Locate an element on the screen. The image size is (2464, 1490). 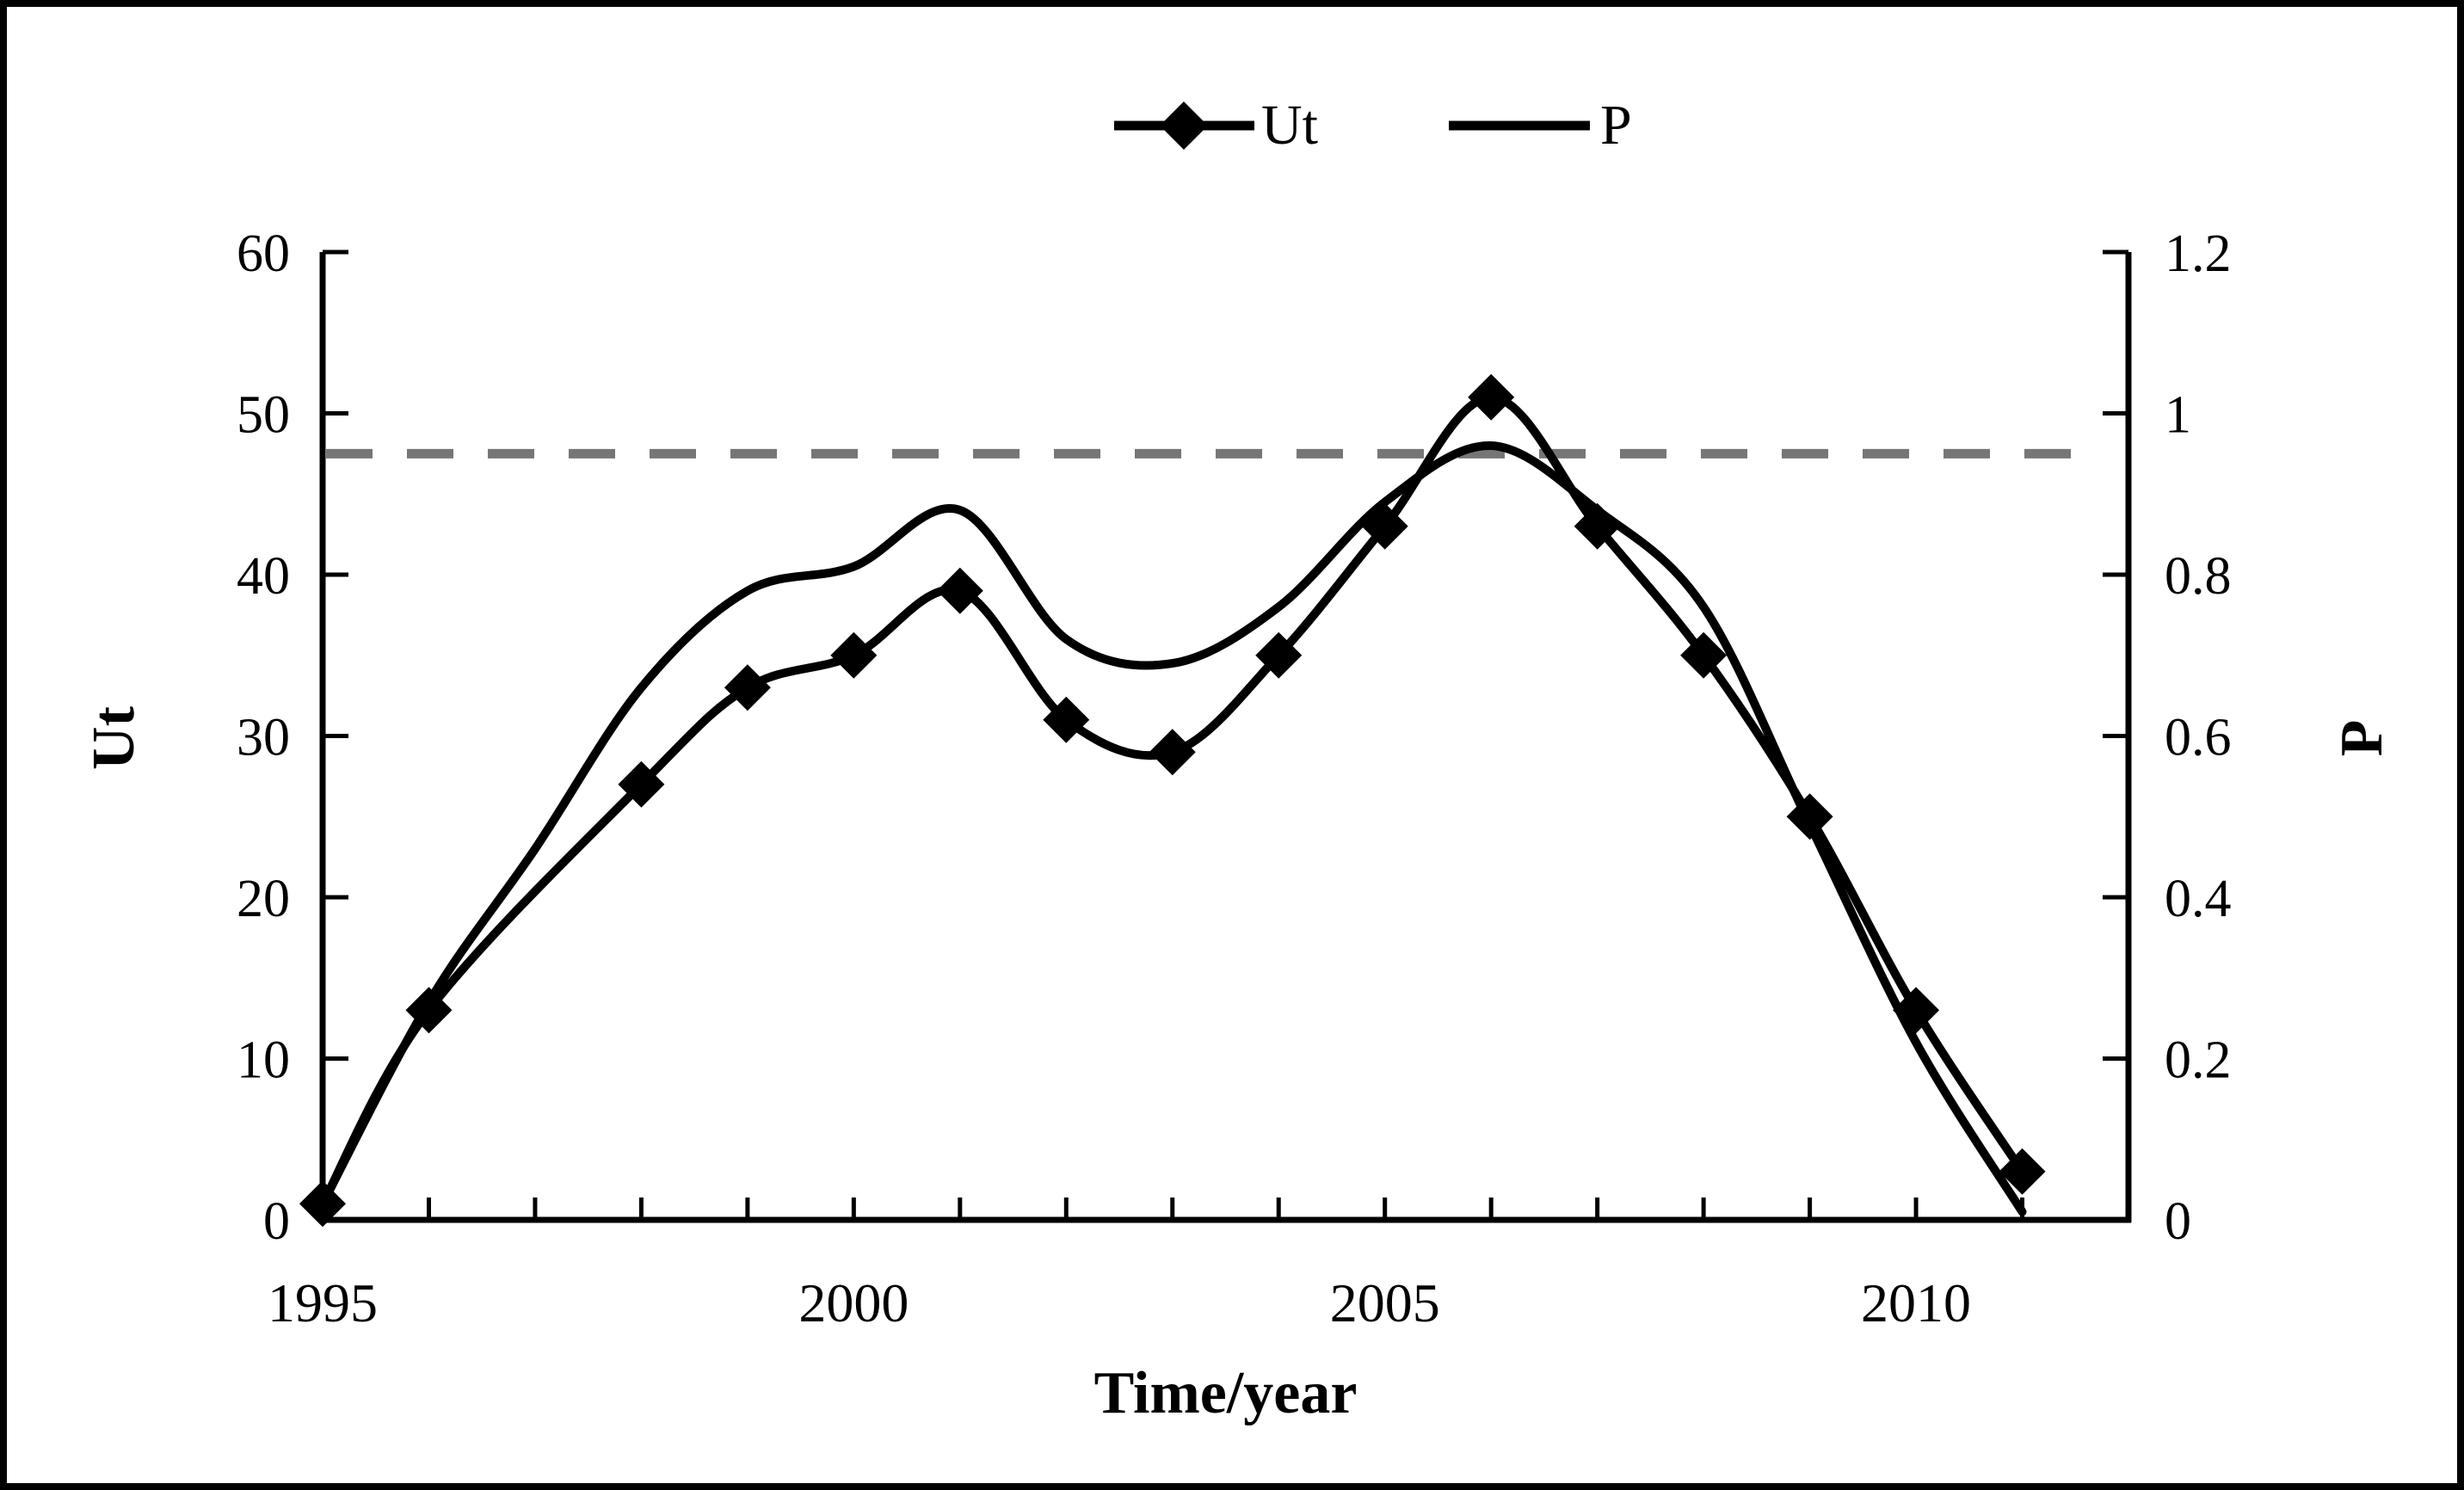
right-axis-title: P is located at coordinates (2362, 738).